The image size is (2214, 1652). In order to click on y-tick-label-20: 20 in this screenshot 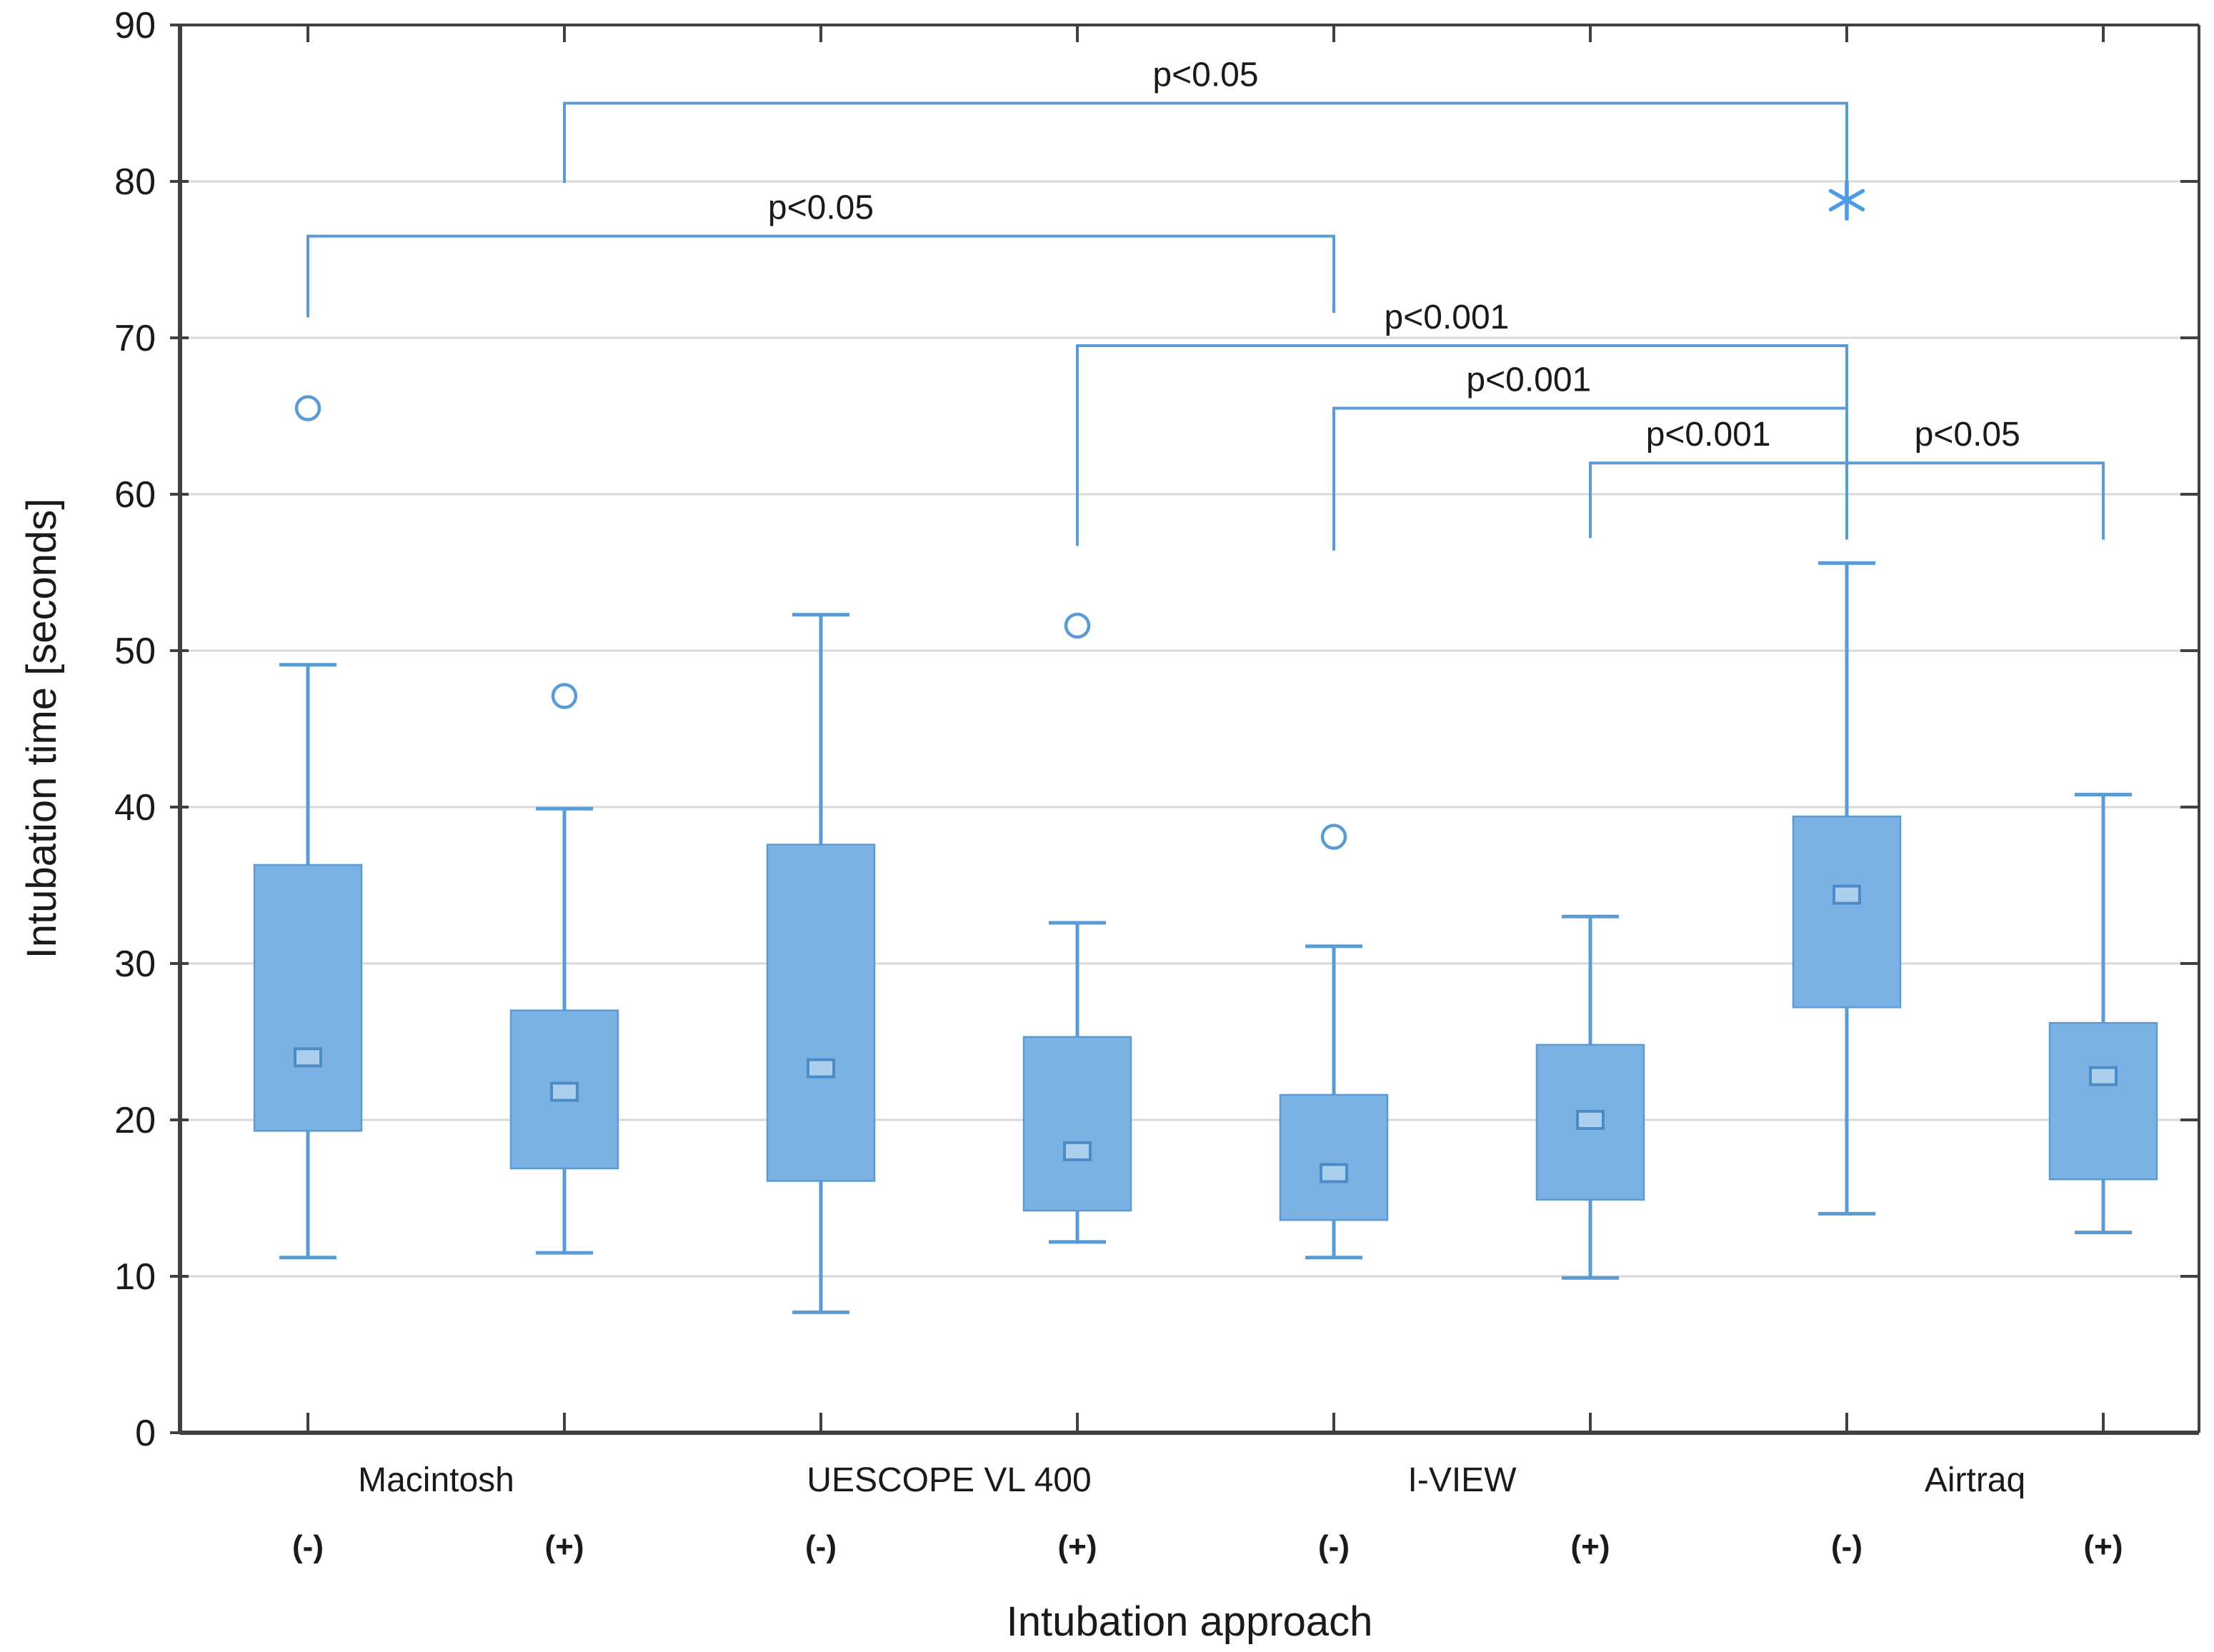, I will do `click(135, 1120)`.